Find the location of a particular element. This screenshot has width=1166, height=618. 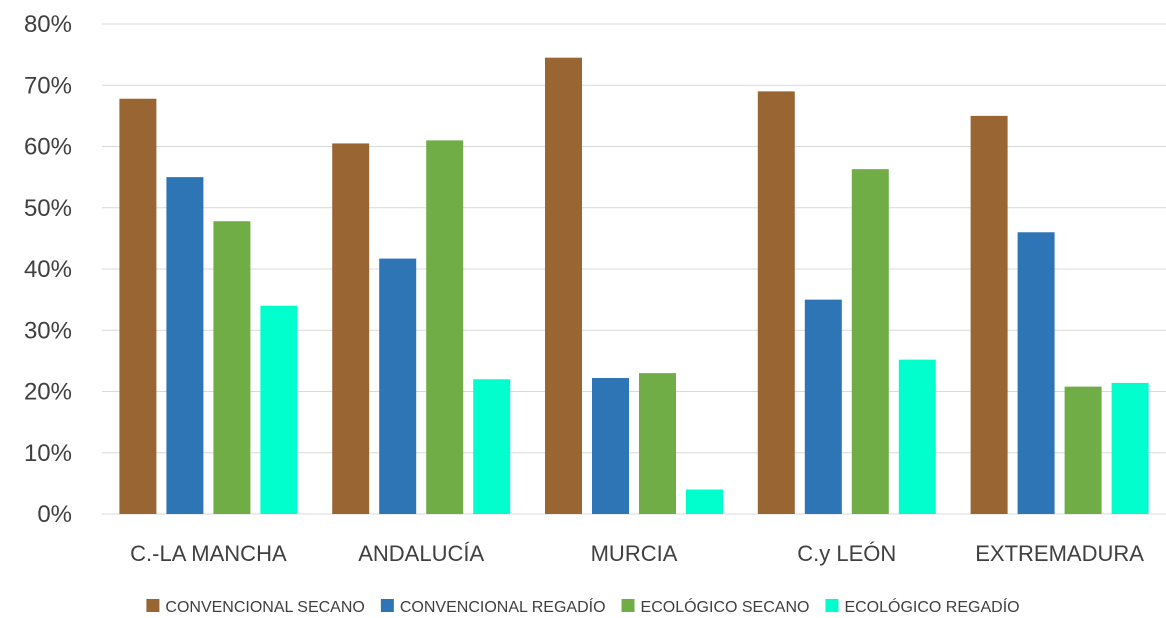

legend-label: CONVENCIONAL REGADÍO is located at coordinates (503, 606).